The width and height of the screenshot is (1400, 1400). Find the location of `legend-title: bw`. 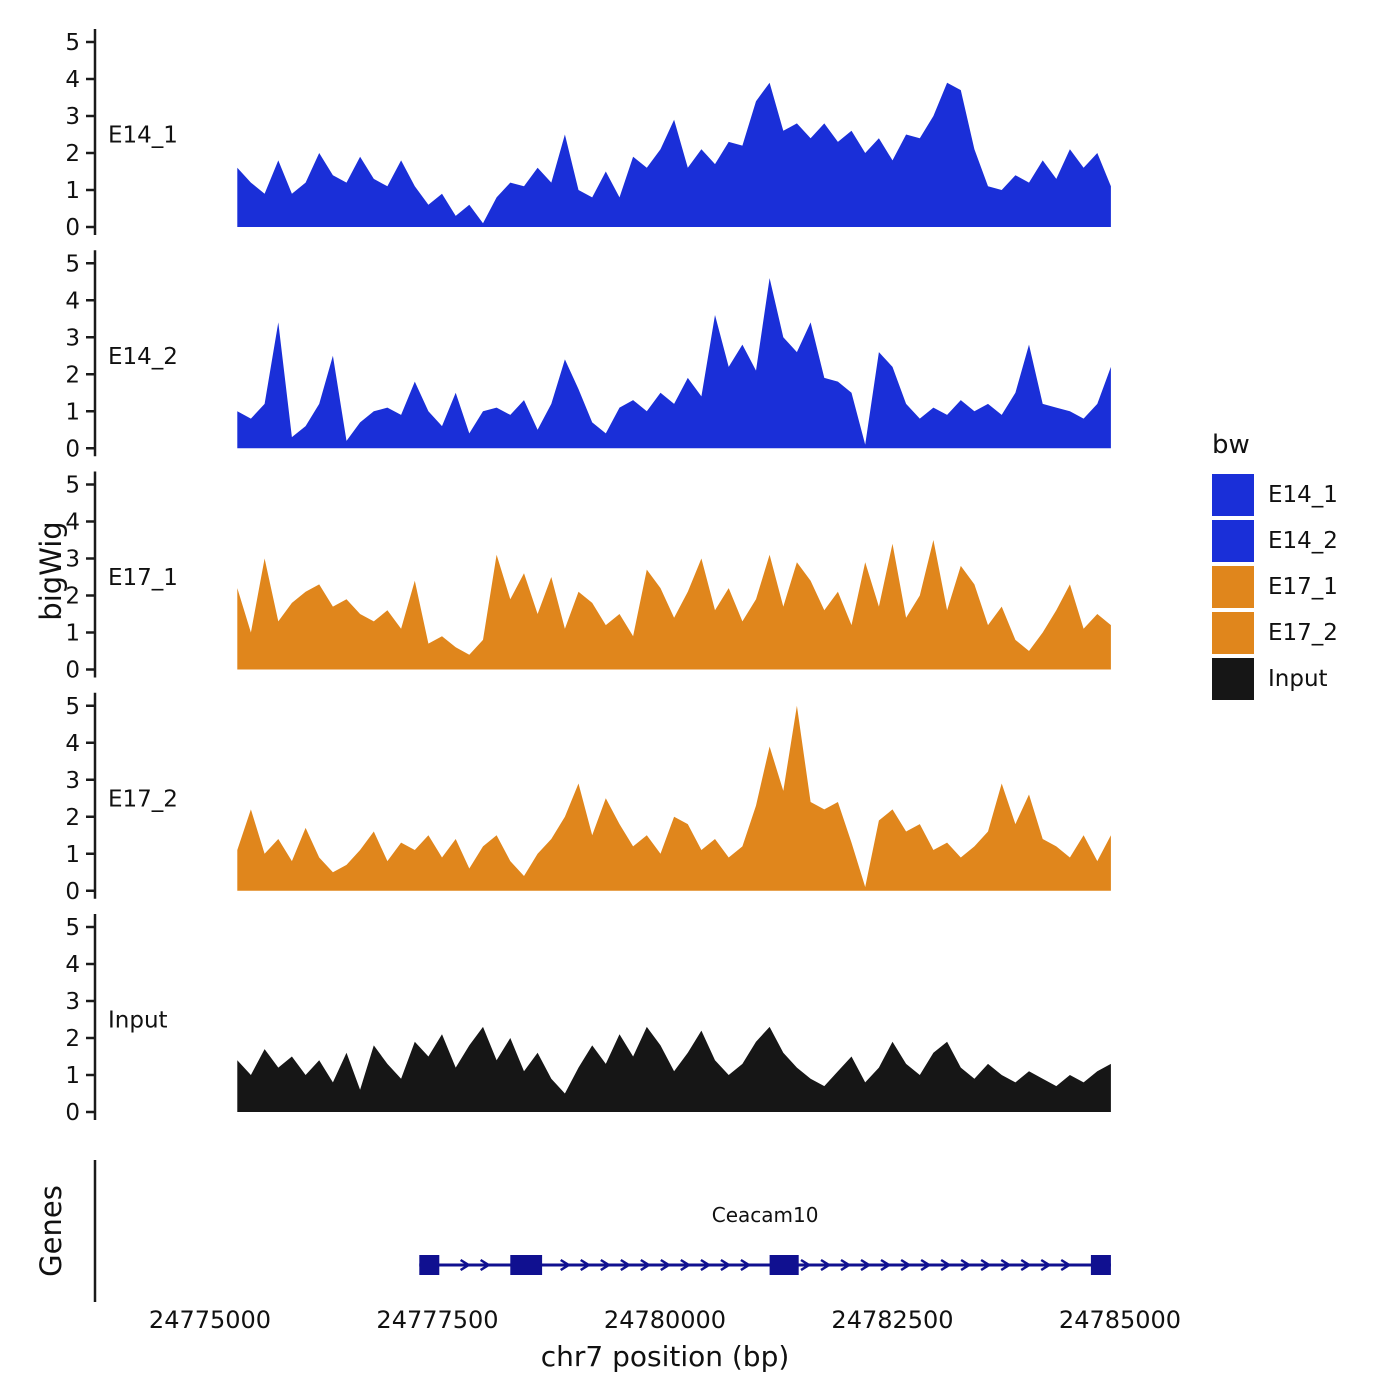

legend-title: bw is located at coordinates (1231, 445).